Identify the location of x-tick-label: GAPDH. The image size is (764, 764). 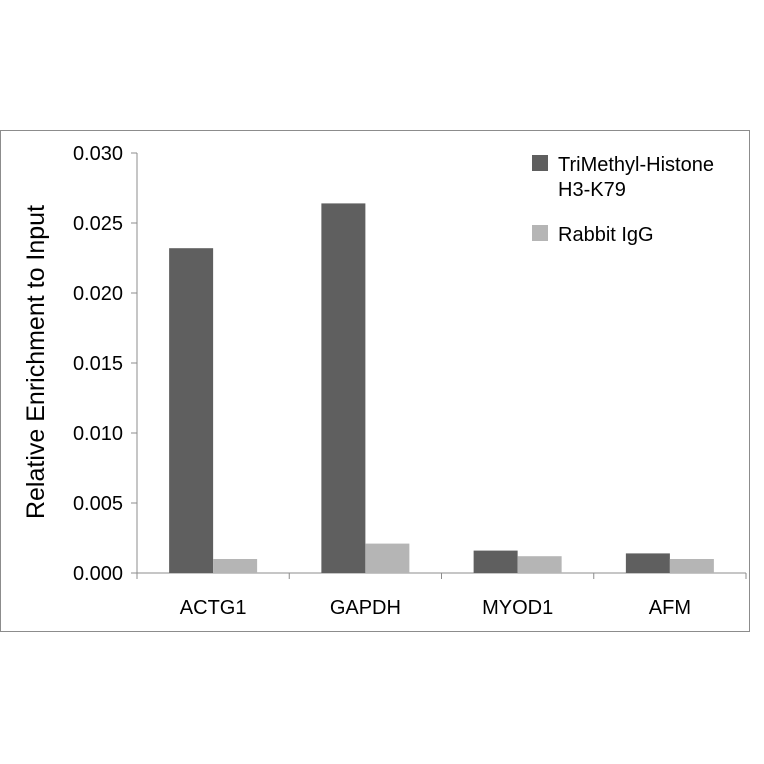
(365, 608).